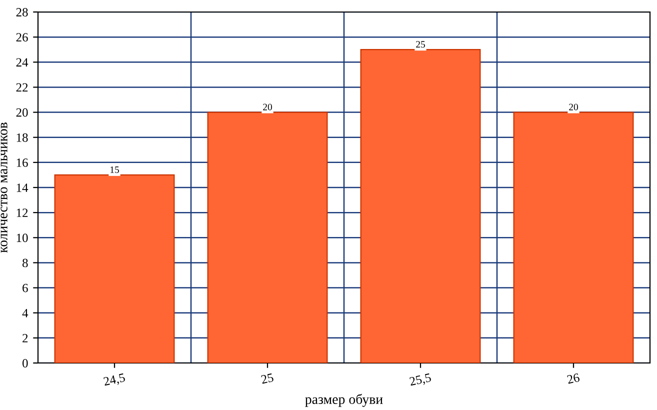 This screenshot has height=410, width=657. Describe the element at coordinates (22, 12) in the screenshot. I see `y-tick-label: 28` at that location.